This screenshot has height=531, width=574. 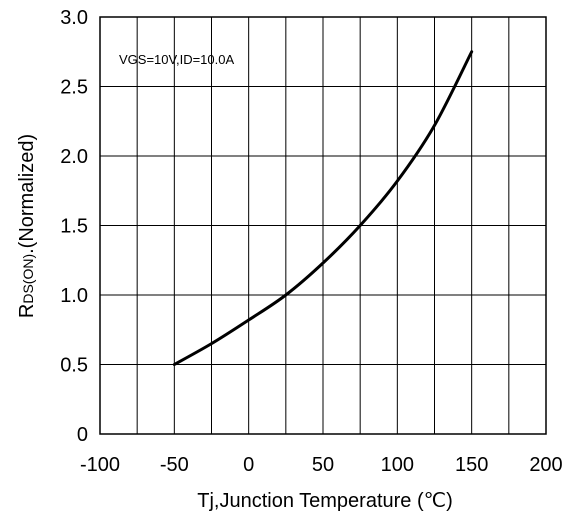 What do you see at coordinates (27, 311) in the screenshot?
I see `y-axis-title-main: R` at bounding box center [27, 311].